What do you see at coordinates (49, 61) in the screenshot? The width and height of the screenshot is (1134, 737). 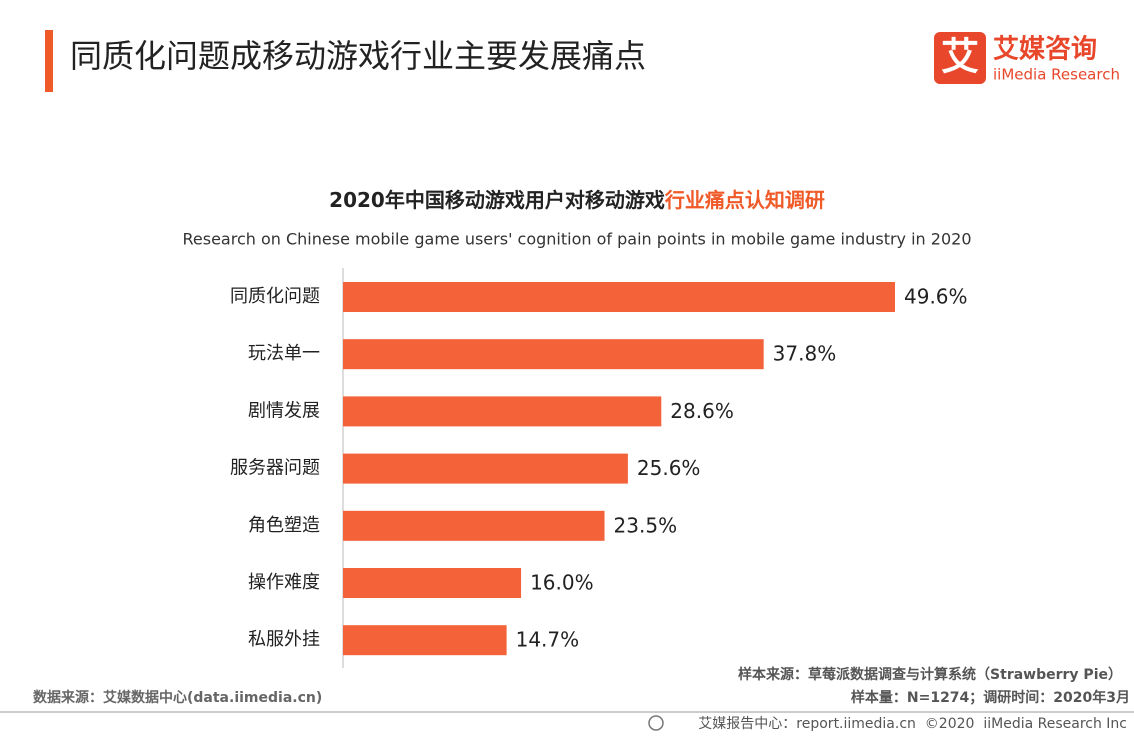 I see `title-accent` at bounding box center [49, 61].